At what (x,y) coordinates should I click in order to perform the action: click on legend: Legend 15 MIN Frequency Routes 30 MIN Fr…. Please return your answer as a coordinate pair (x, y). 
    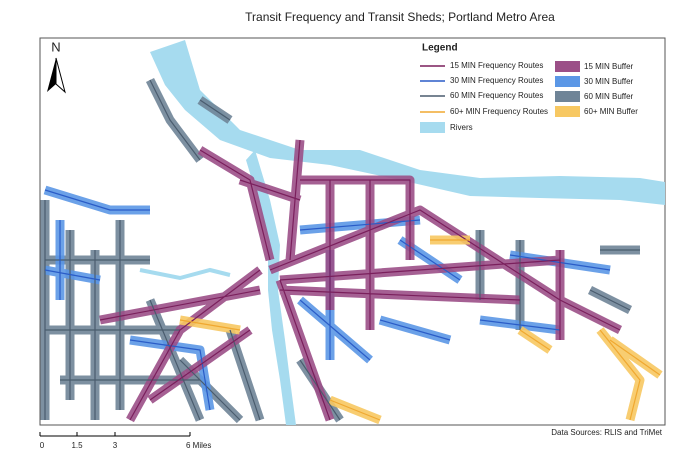
    Looking at the image, I should click on (538, 90).